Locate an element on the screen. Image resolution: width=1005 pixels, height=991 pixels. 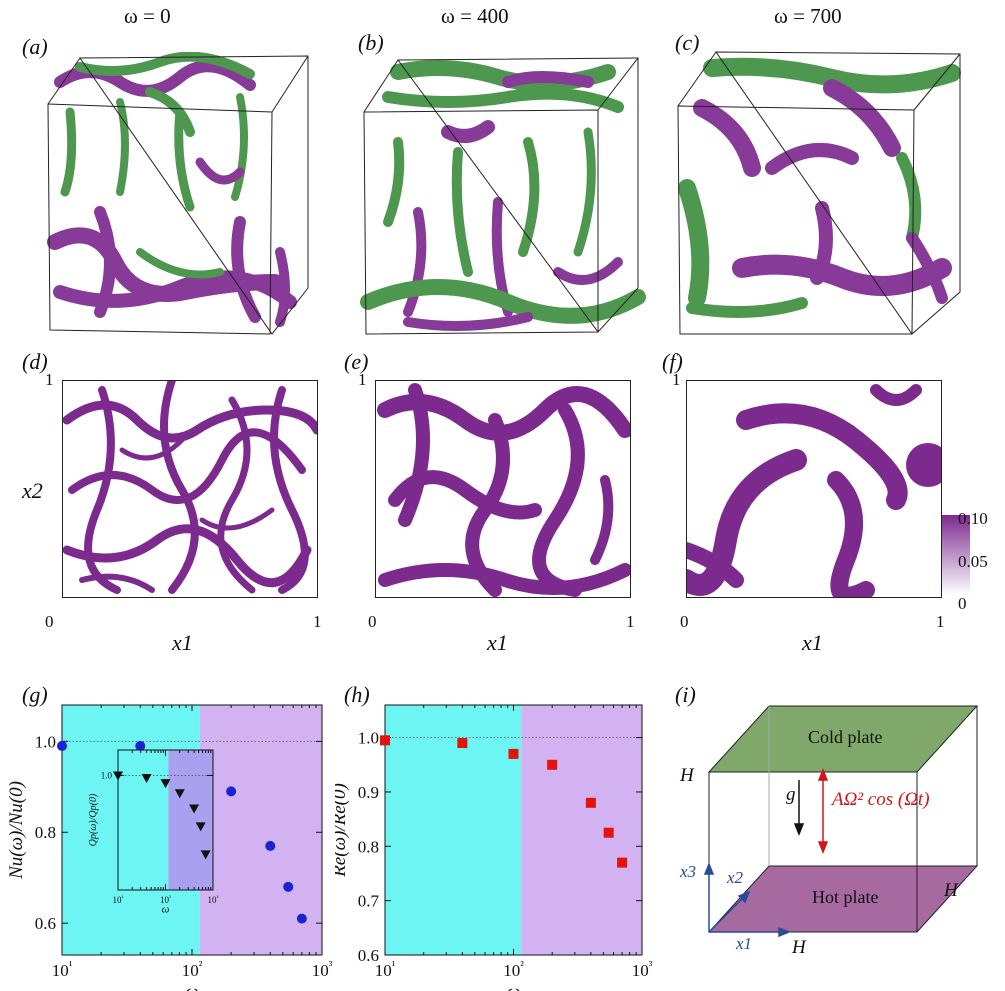
chart-re: 10¹ 10² 10³ 0.6 0.7 0.8 0.9 1.0 ω Re(ω)/Re(0) is located at coordinates (494, 847).